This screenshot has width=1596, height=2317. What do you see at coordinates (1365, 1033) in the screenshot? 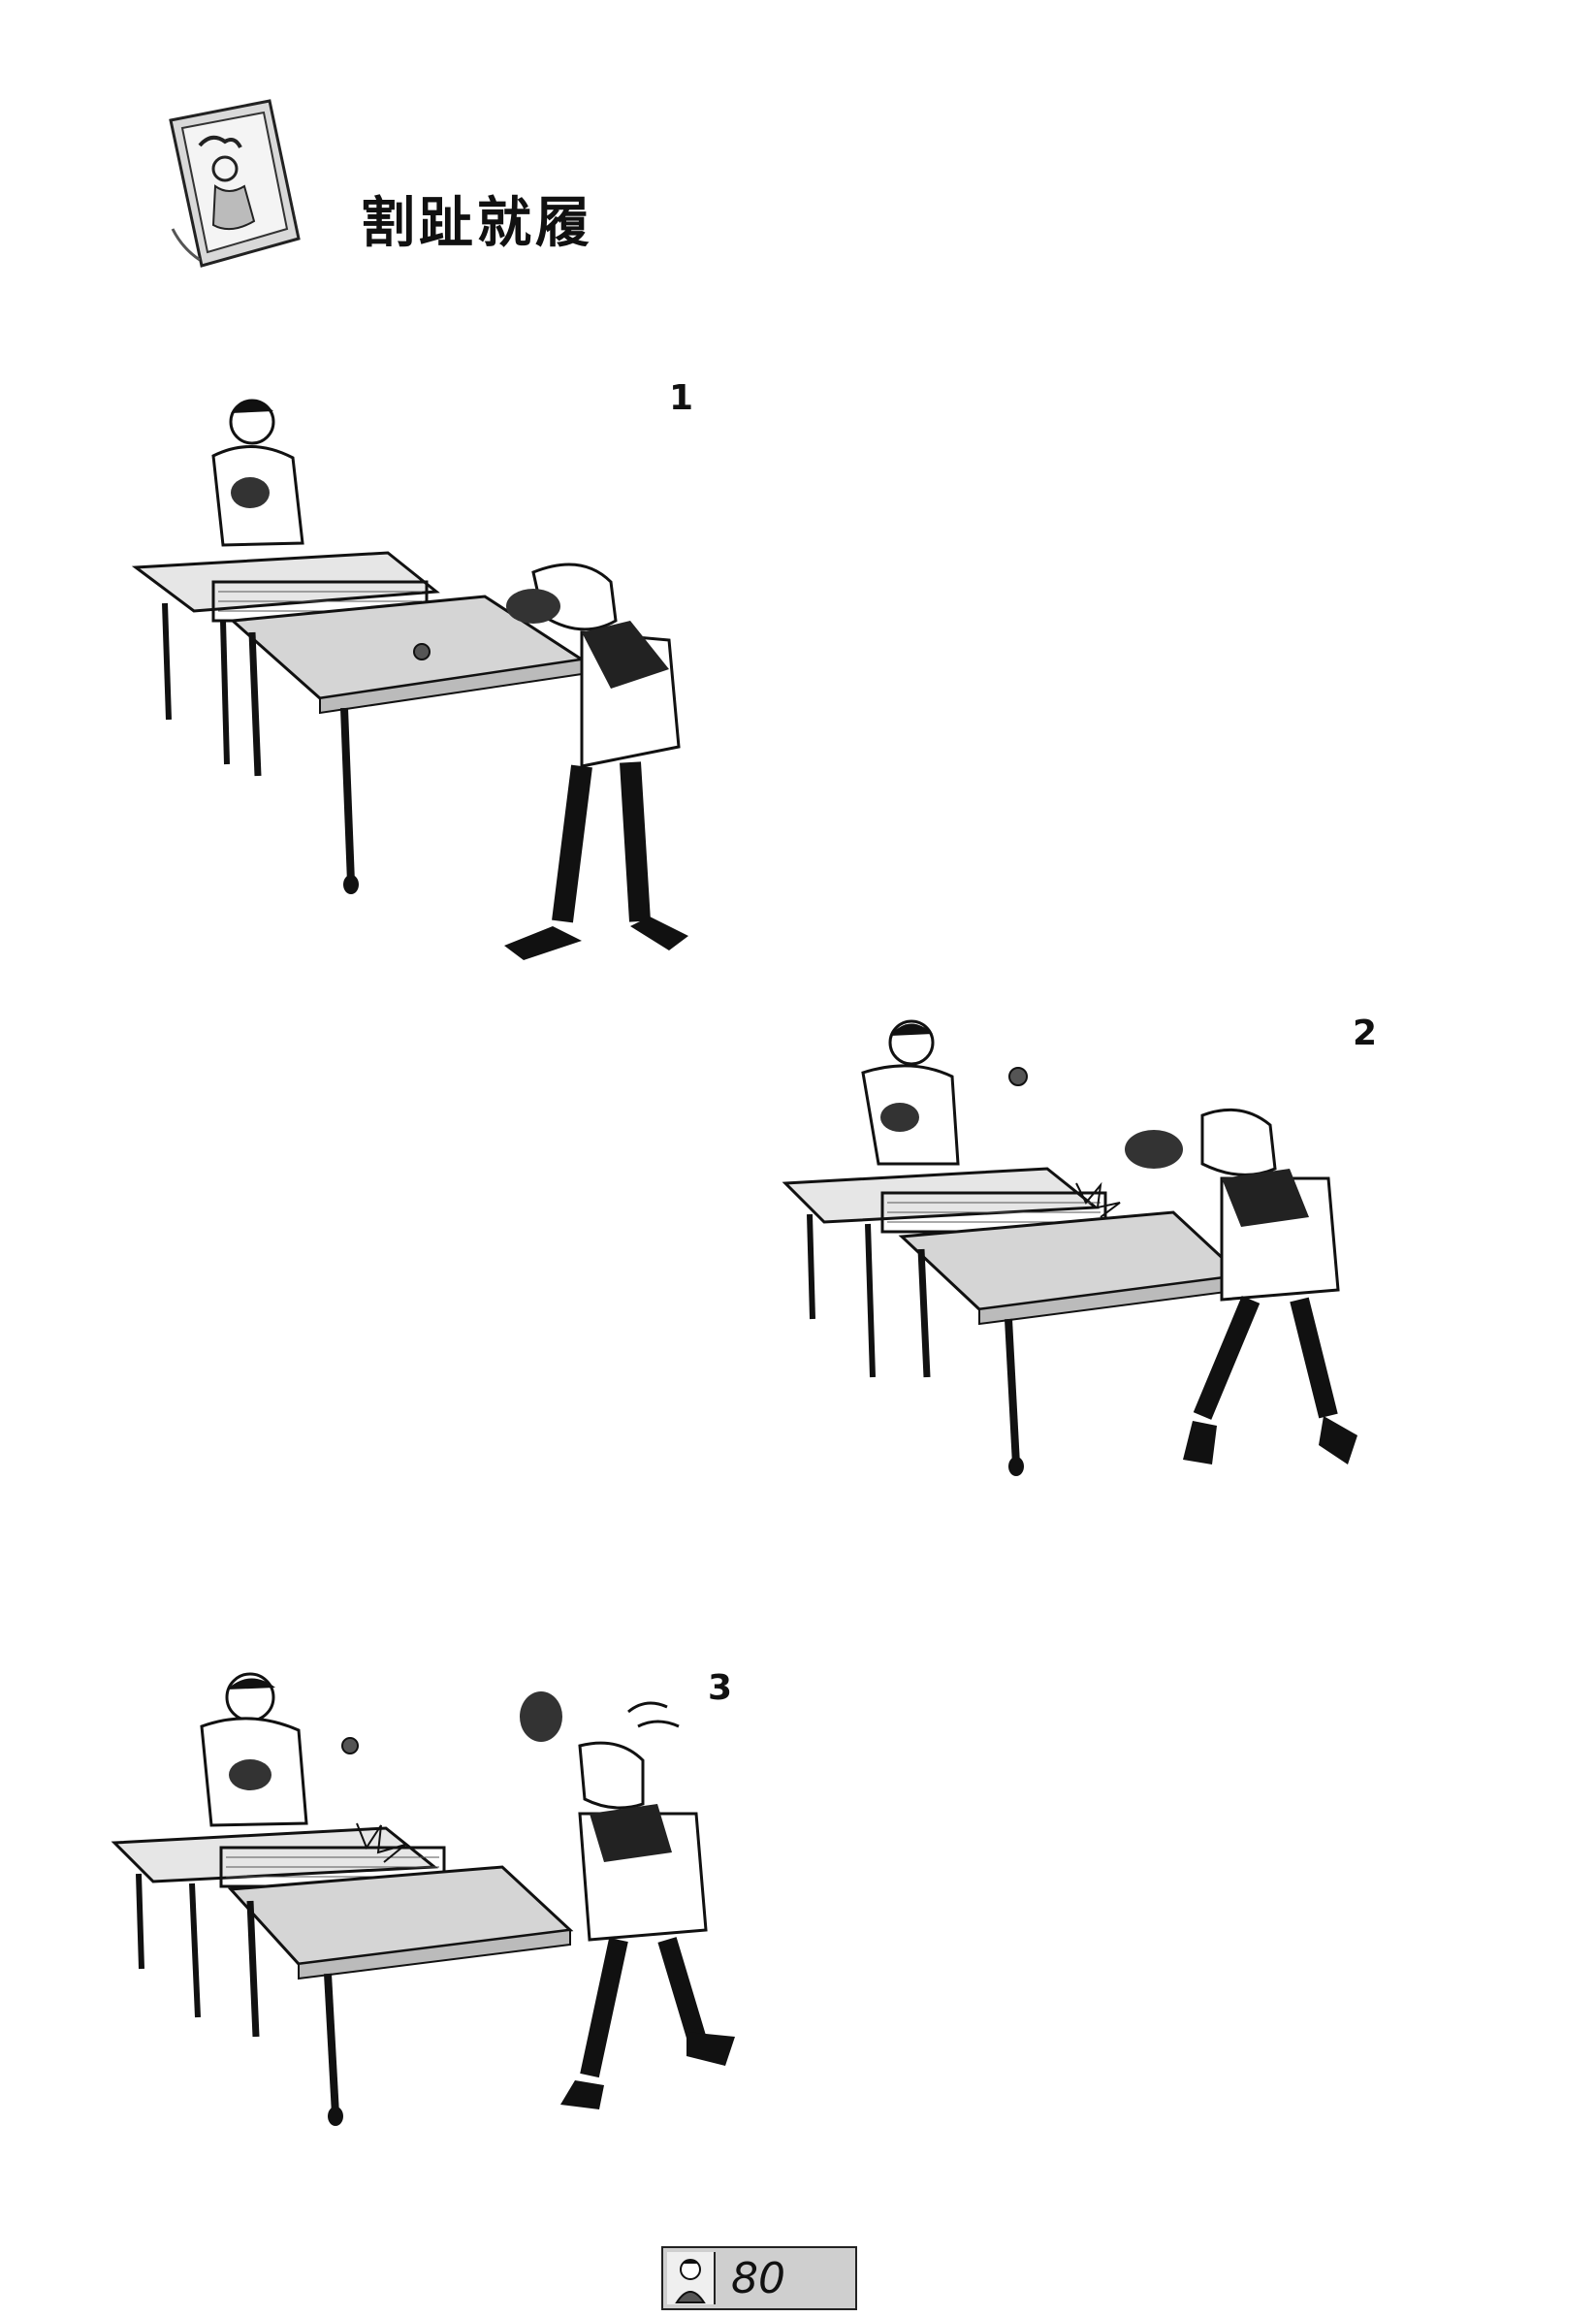
I see `panel-number: 2` at bounding box center [1365, 1033].